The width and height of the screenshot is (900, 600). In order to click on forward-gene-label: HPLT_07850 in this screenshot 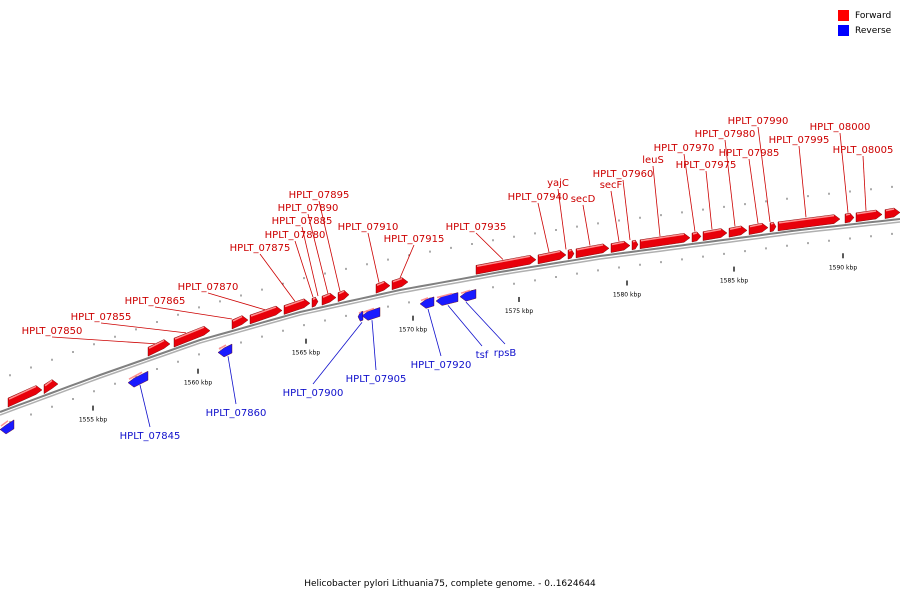, I will do `click(52, 331)`.